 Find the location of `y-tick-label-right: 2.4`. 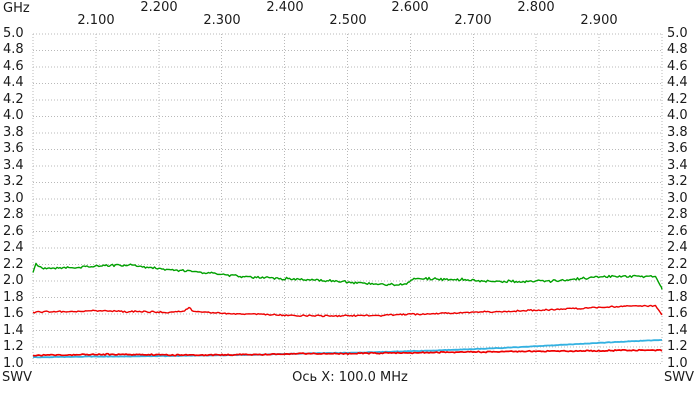

y-tick-label-right: 2.4 is located at coordinates (677, 247).